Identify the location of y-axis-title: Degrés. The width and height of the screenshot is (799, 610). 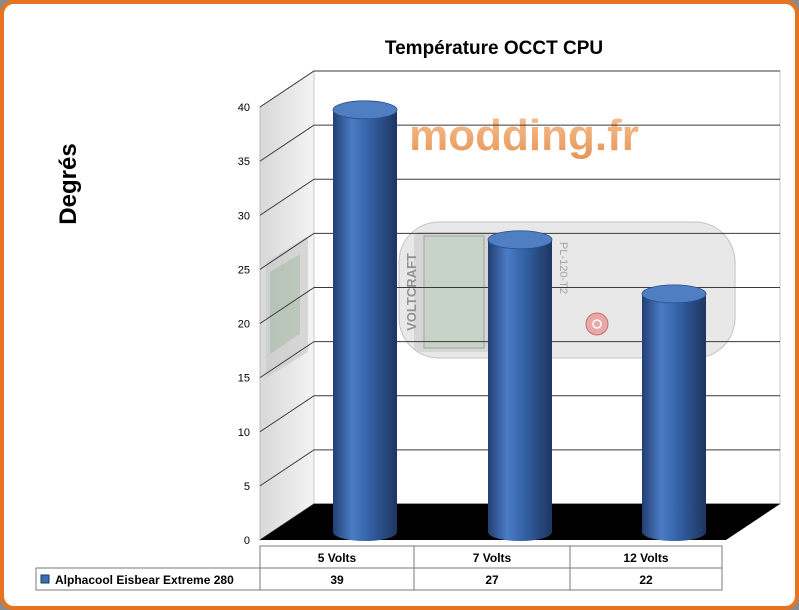
(68, 183).